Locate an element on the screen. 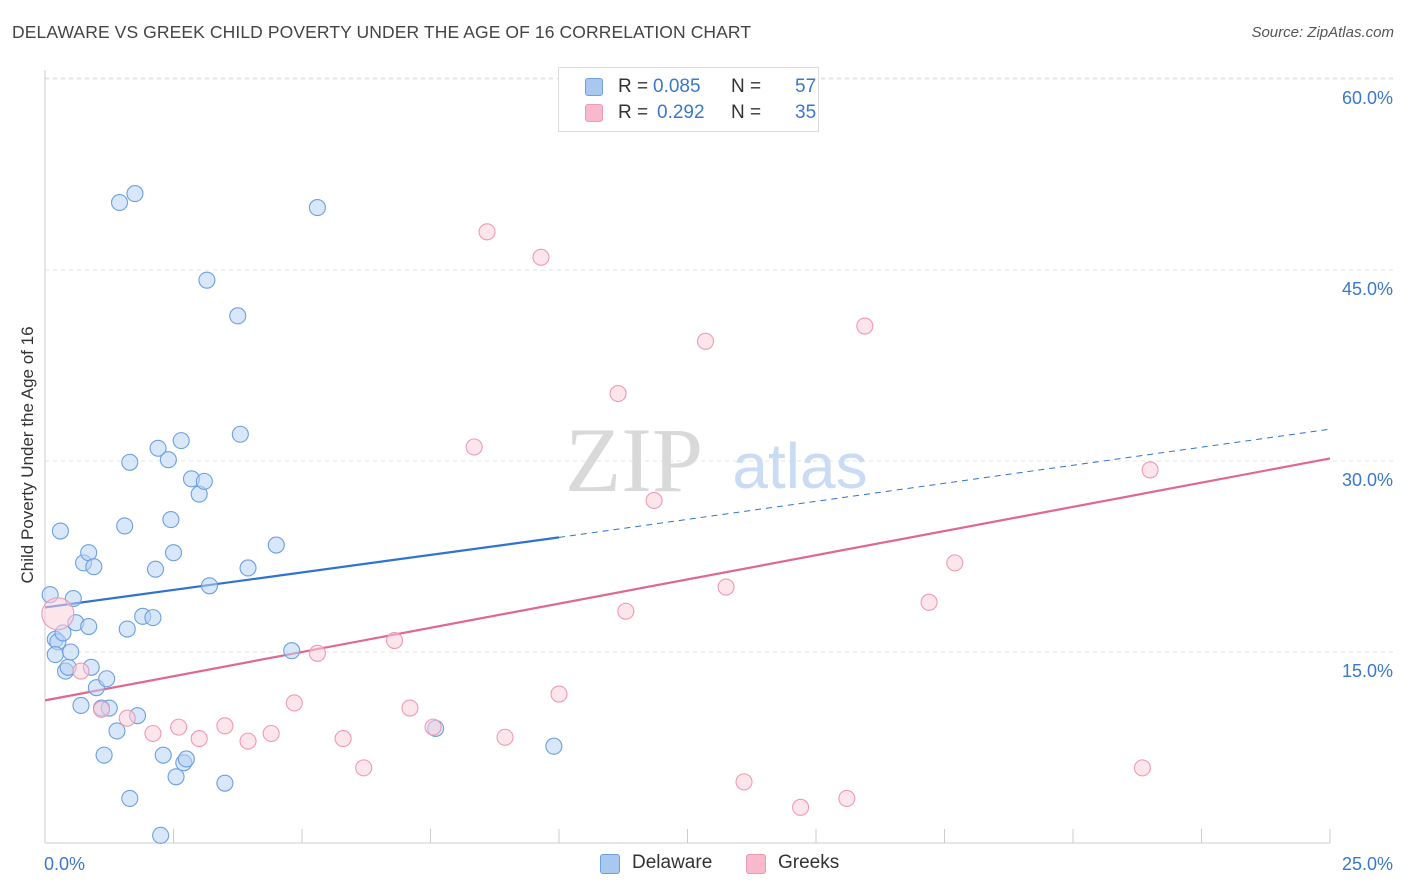 The image size is (1406, 892). legend-swatch-delaware is located at coordinates (594, 87).